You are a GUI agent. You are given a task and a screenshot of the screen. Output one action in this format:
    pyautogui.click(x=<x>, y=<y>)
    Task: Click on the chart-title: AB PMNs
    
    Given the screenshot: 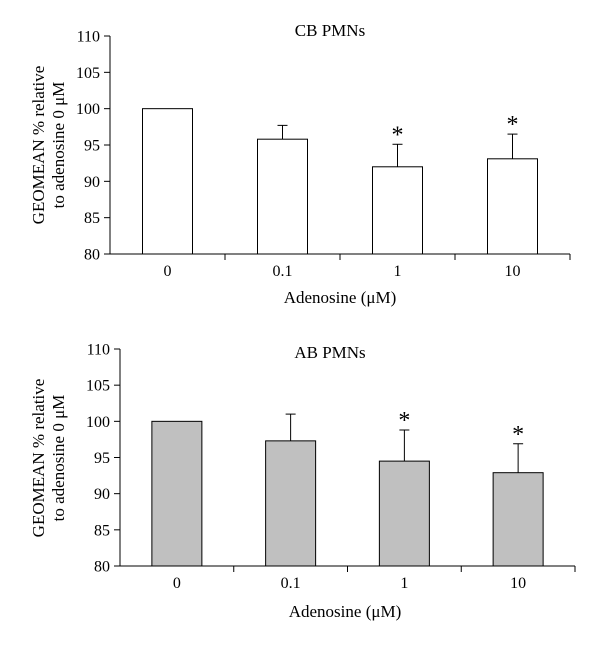 What is the action you would take?
    pyautogui.click(x=329, y=352)
    